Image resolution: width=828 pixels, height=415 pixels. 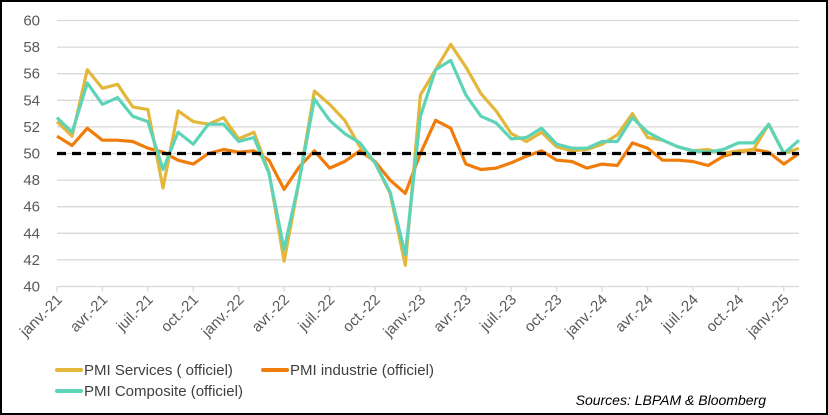 What do you see at coordinates (405, 316) in the screenshot?
I see `x-tick-label: janv.-23` at bounding box center [405, 316].